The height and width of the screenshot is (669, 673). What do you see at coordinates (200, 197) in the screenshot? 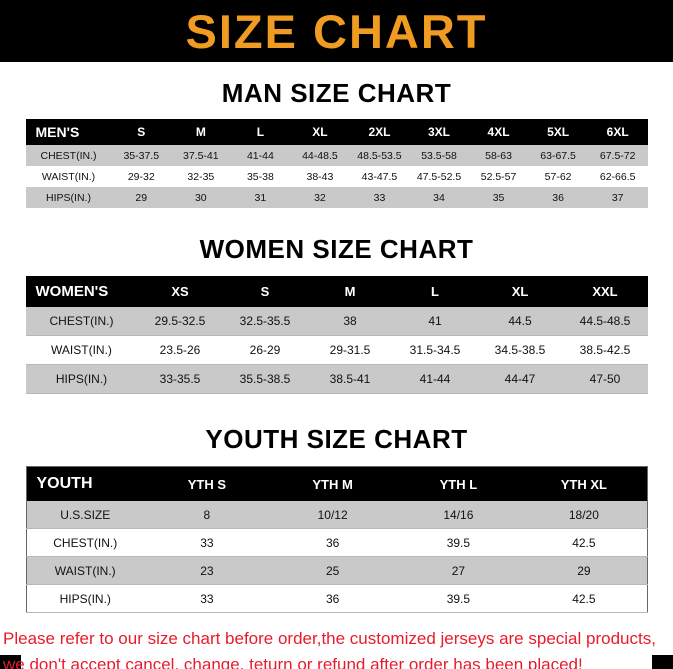
I see `measurement-value: 30` at bounding box center [200, 197].